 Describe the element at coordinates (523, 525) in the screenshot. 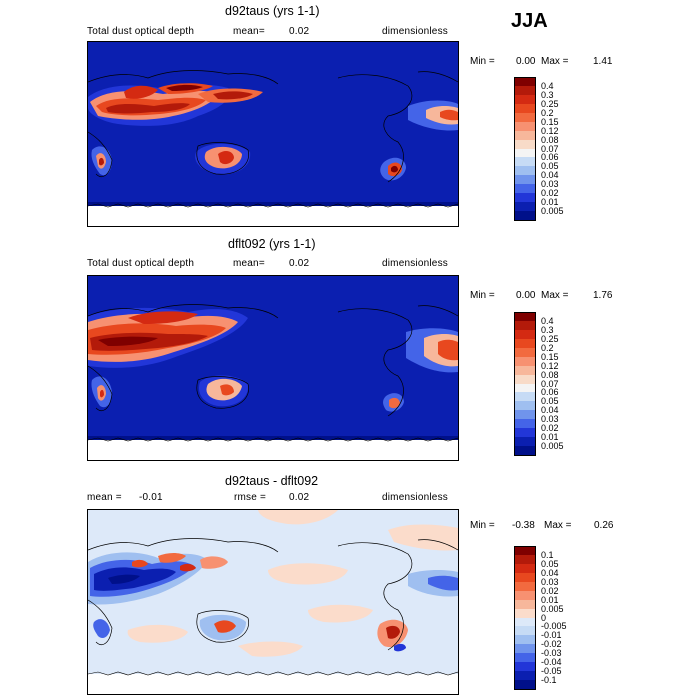

I see `panel3-min-value: -0.38` at that location.